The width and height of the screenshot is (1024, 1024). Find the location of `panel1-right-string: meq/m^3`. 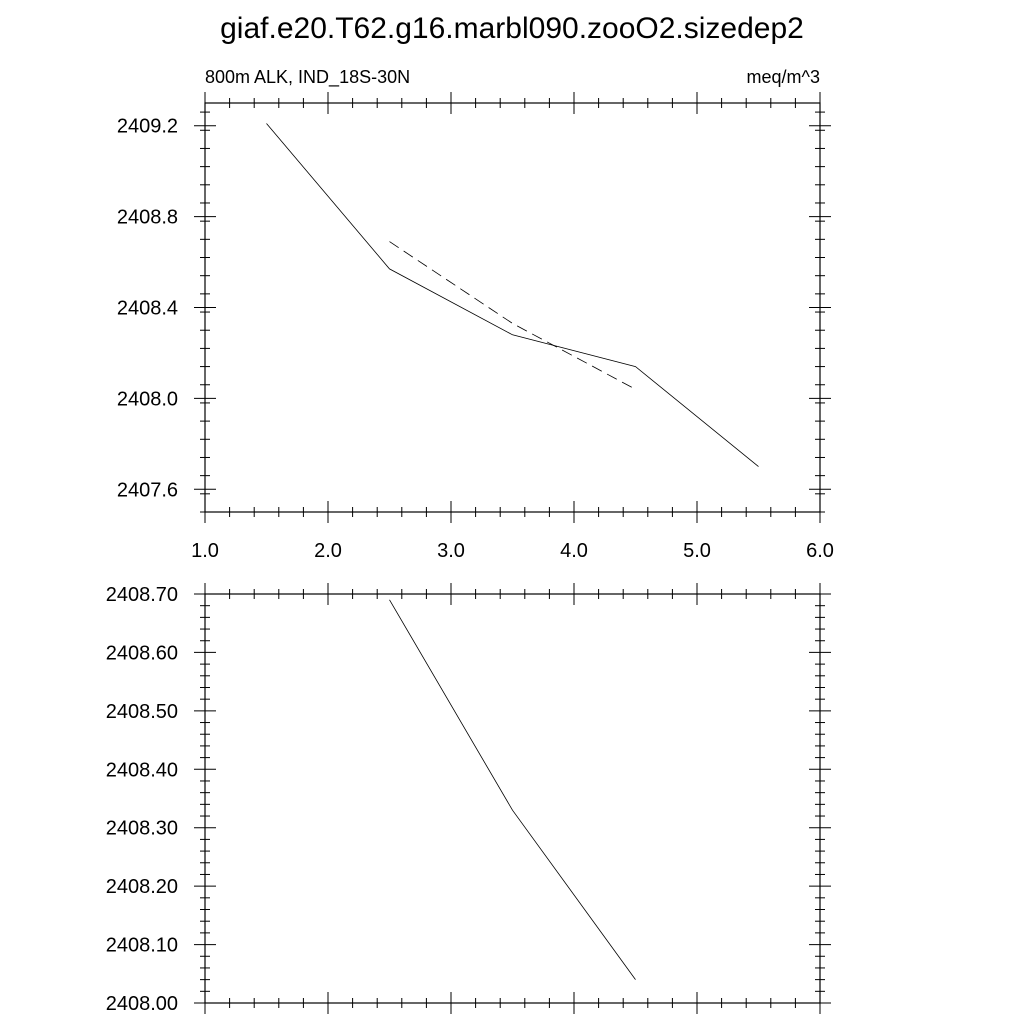

panel1-right-string: meq/m^3 is located at coordinates (783, 77).